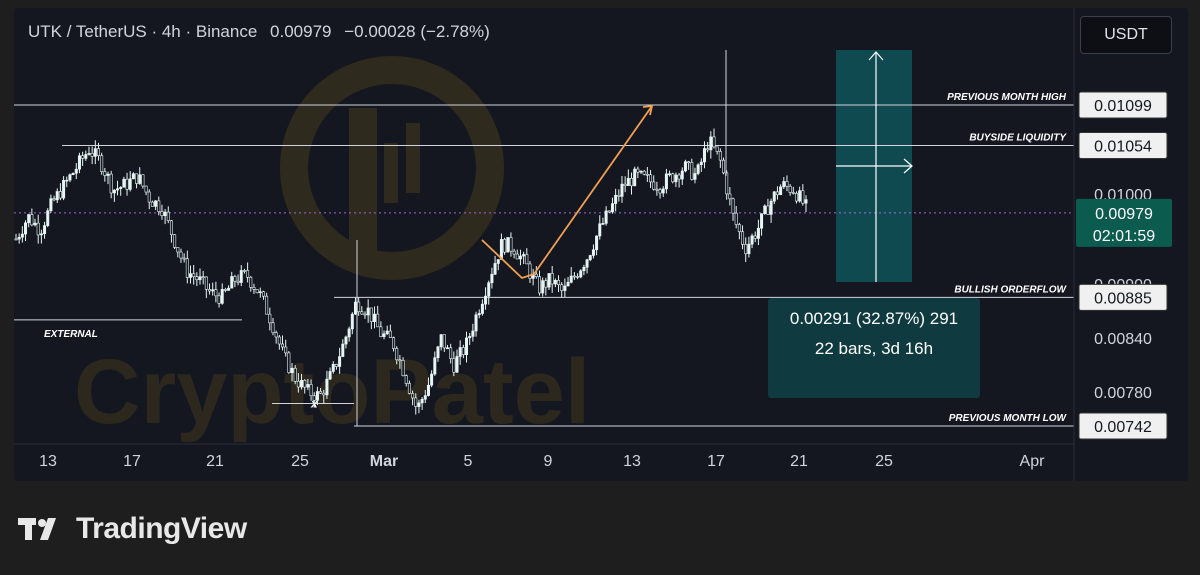  What do you see at coordinates (716, 461) in the screenshot?
I see `x-tick-label: 17` at bounding box center [716, 461].